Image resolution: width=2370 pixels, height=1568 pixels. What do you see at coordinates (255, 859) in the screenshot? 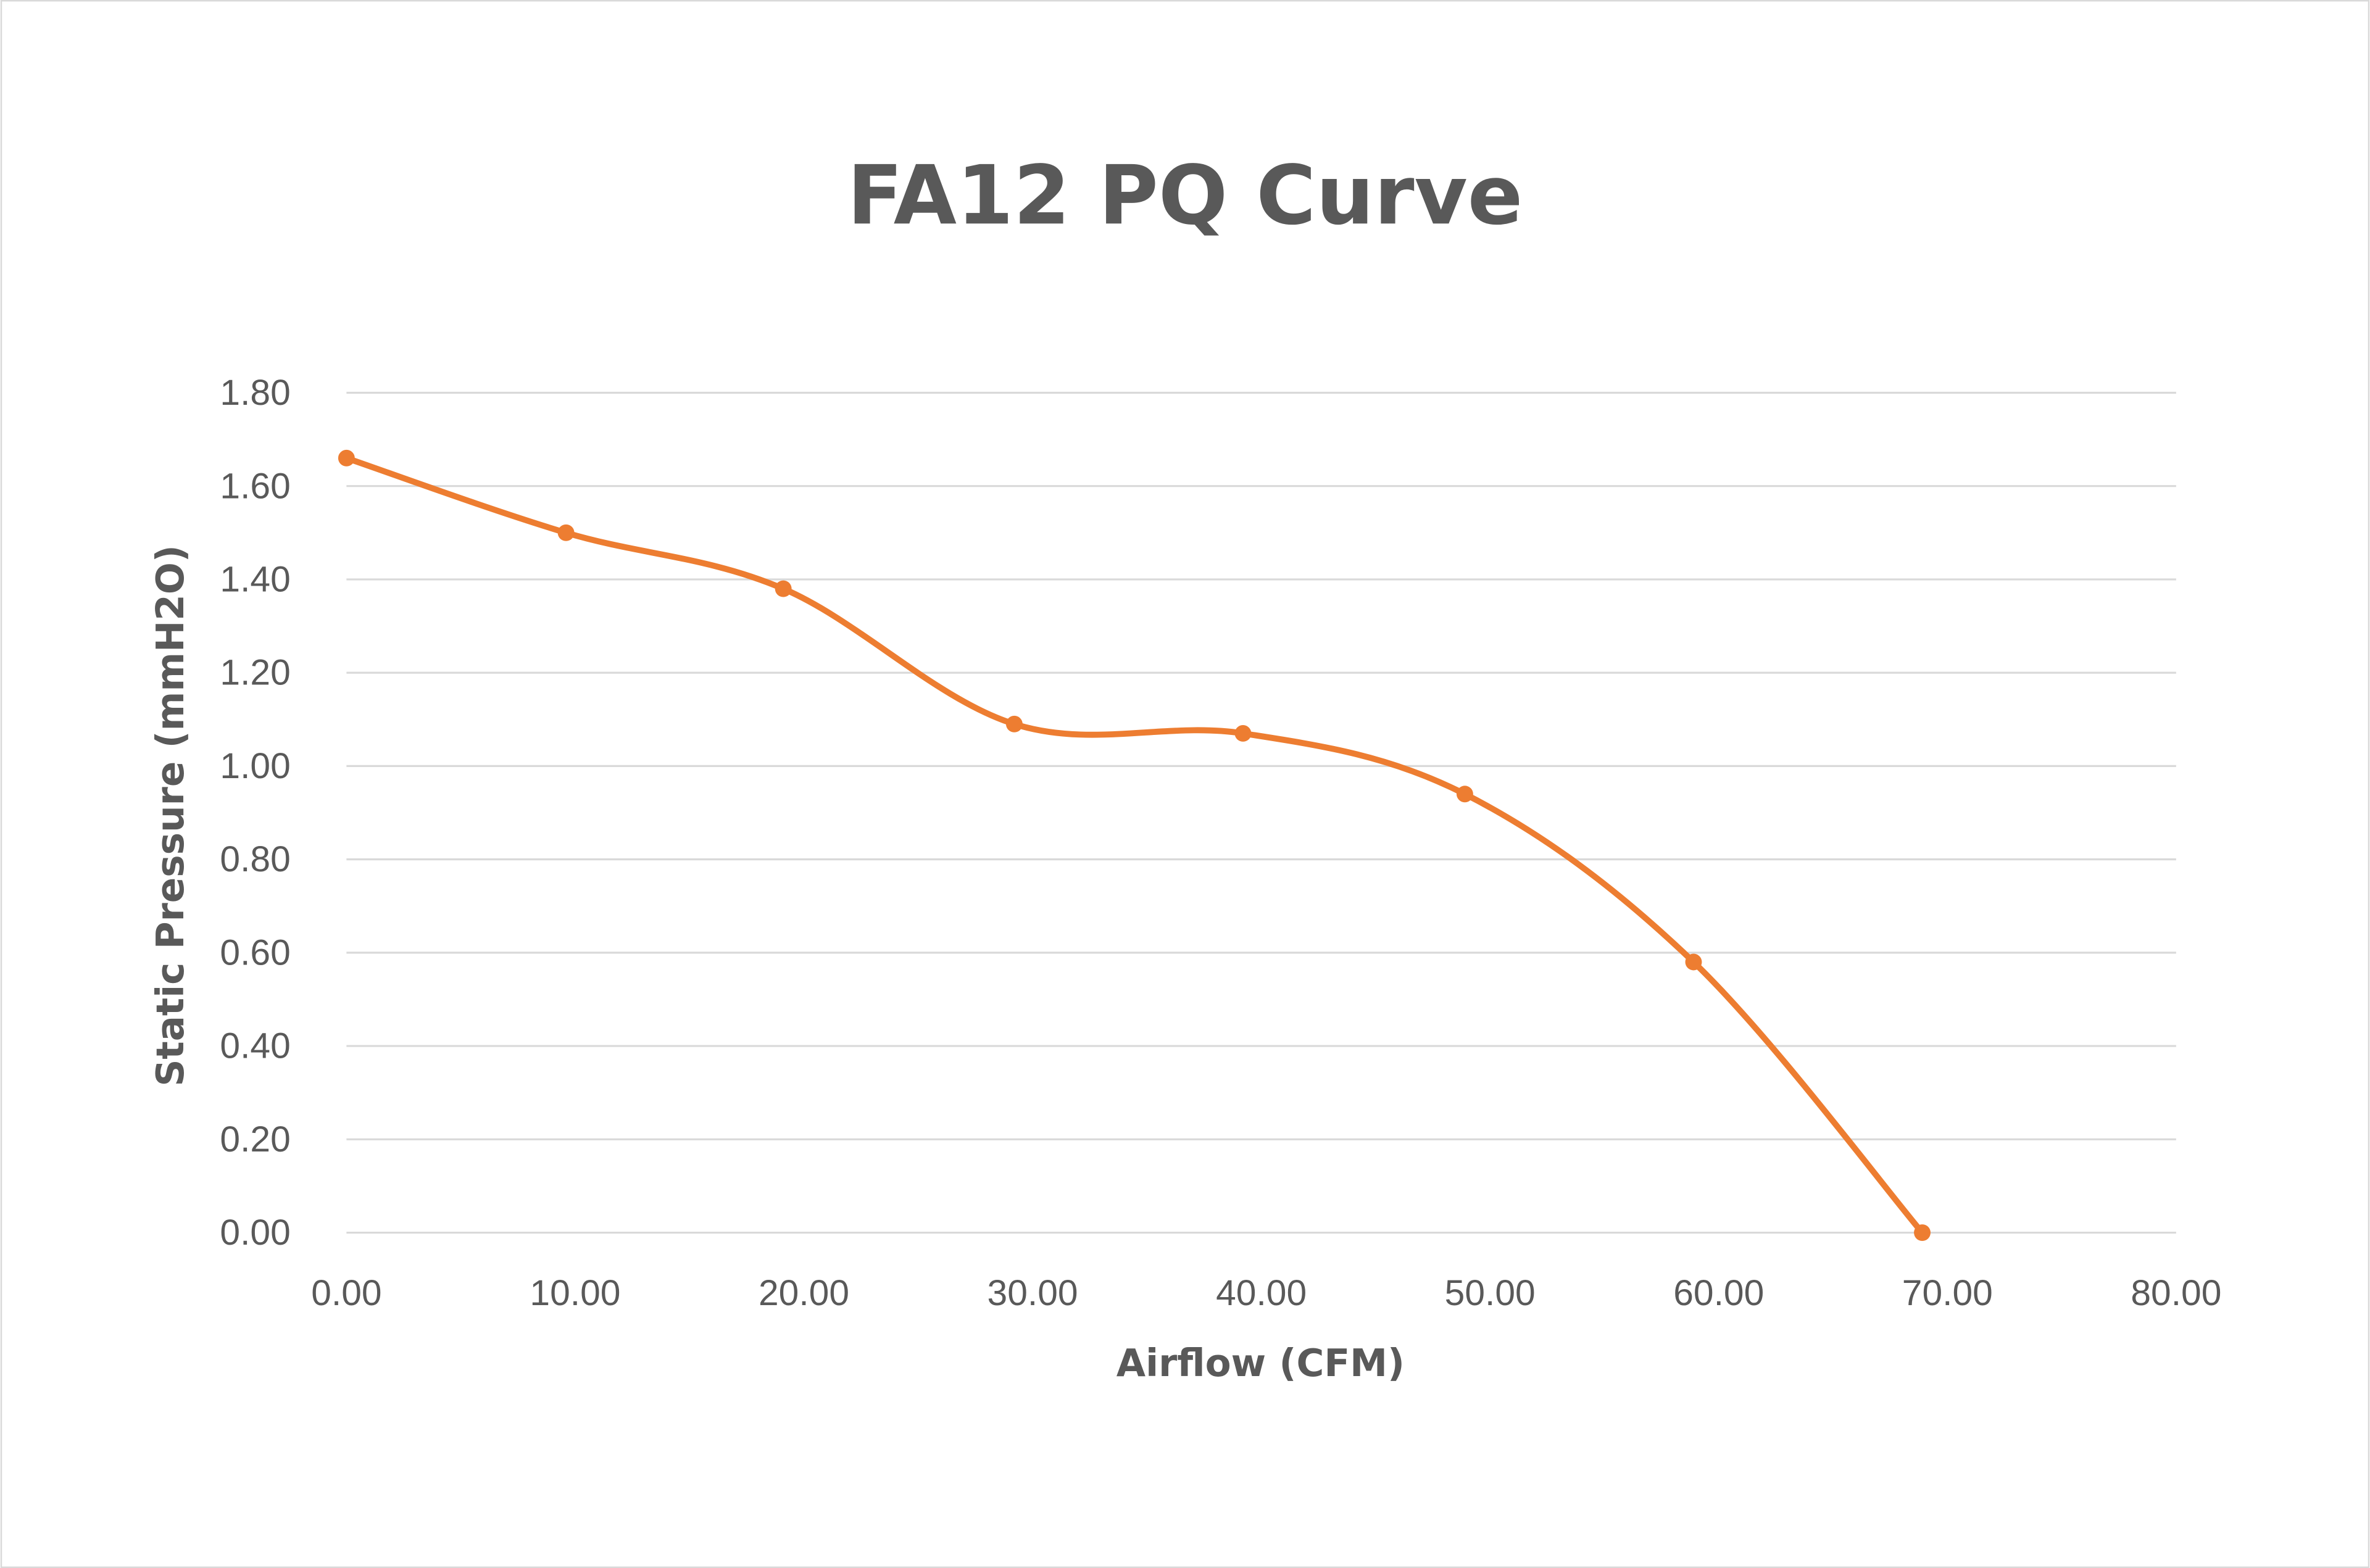
I see `y-tick-label: 0.80` at bounding box center [255, 859].